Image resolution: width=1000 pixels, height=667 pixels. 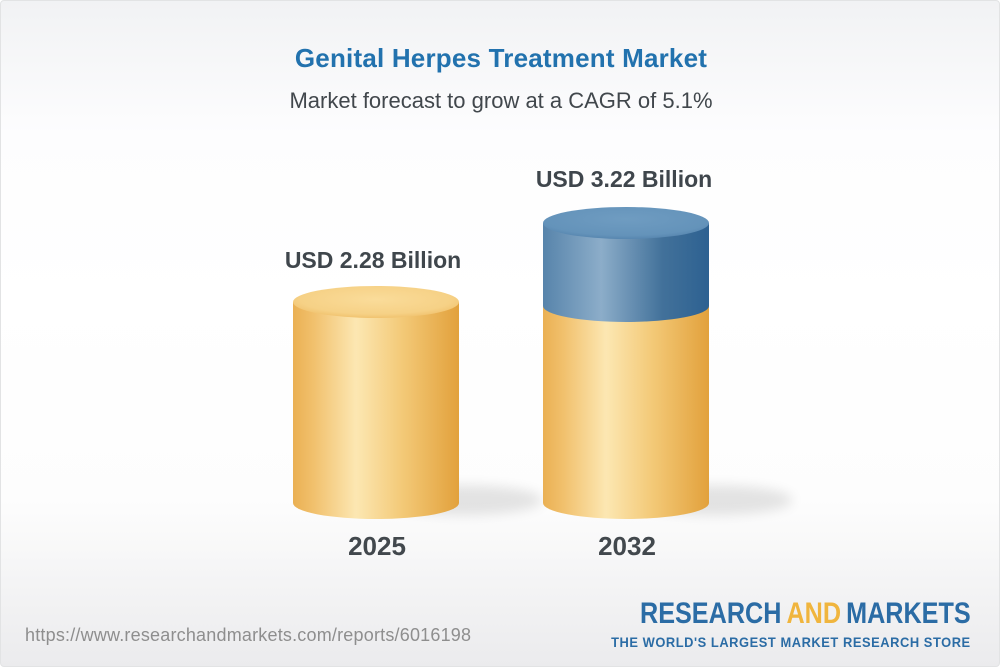 I want to click on page-title: Genital Herpes Treatment Market, so click(x=501, y=58).